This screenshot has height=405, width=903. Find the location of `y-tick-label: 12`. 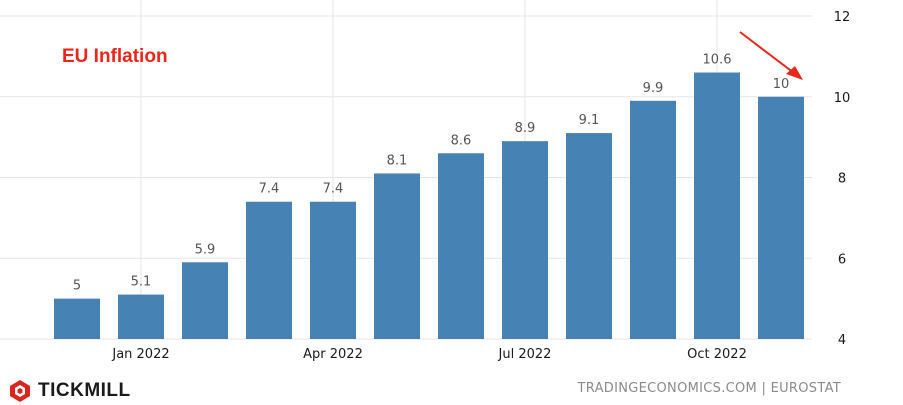

y-tick-label: 12 is located at coordinates (842, 17).